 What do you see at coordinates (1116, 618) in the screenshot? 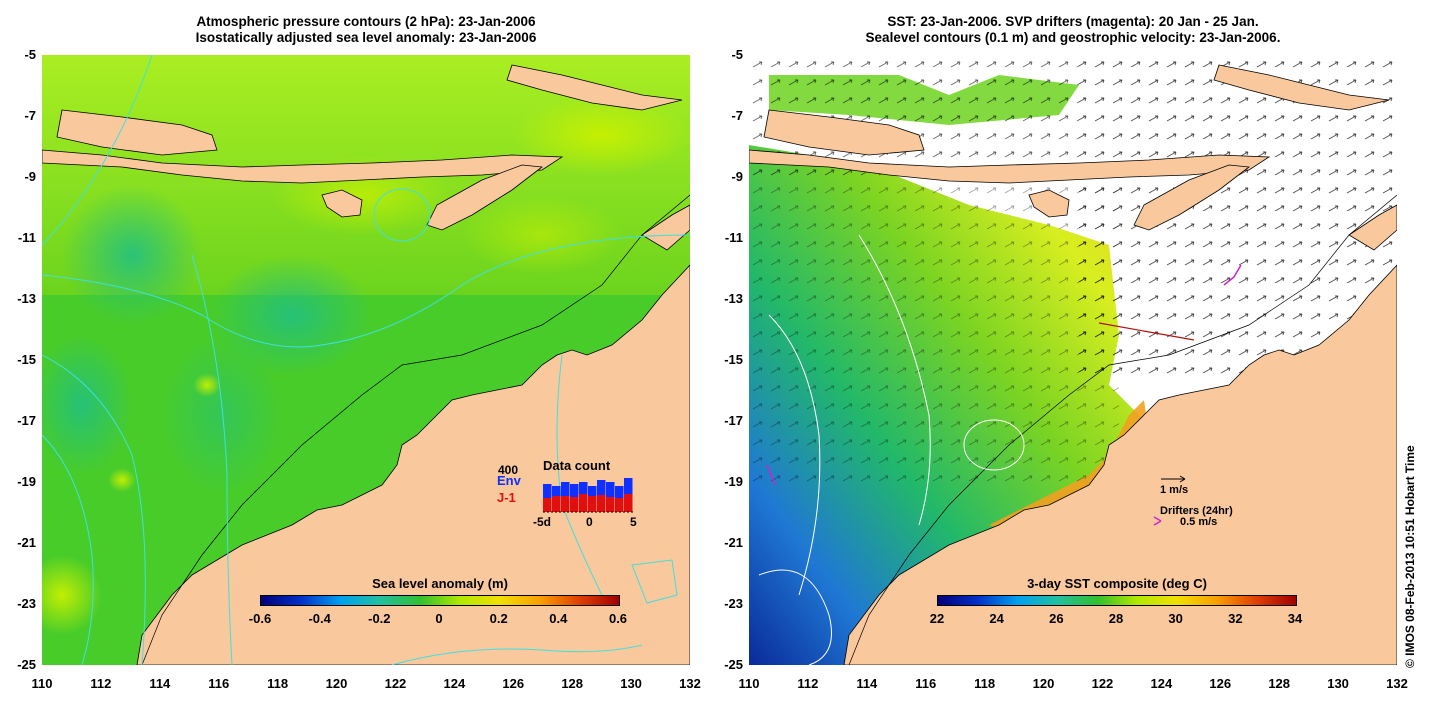
I see `right-colorbar-tick: 28` at bounding box center [1116, 618].